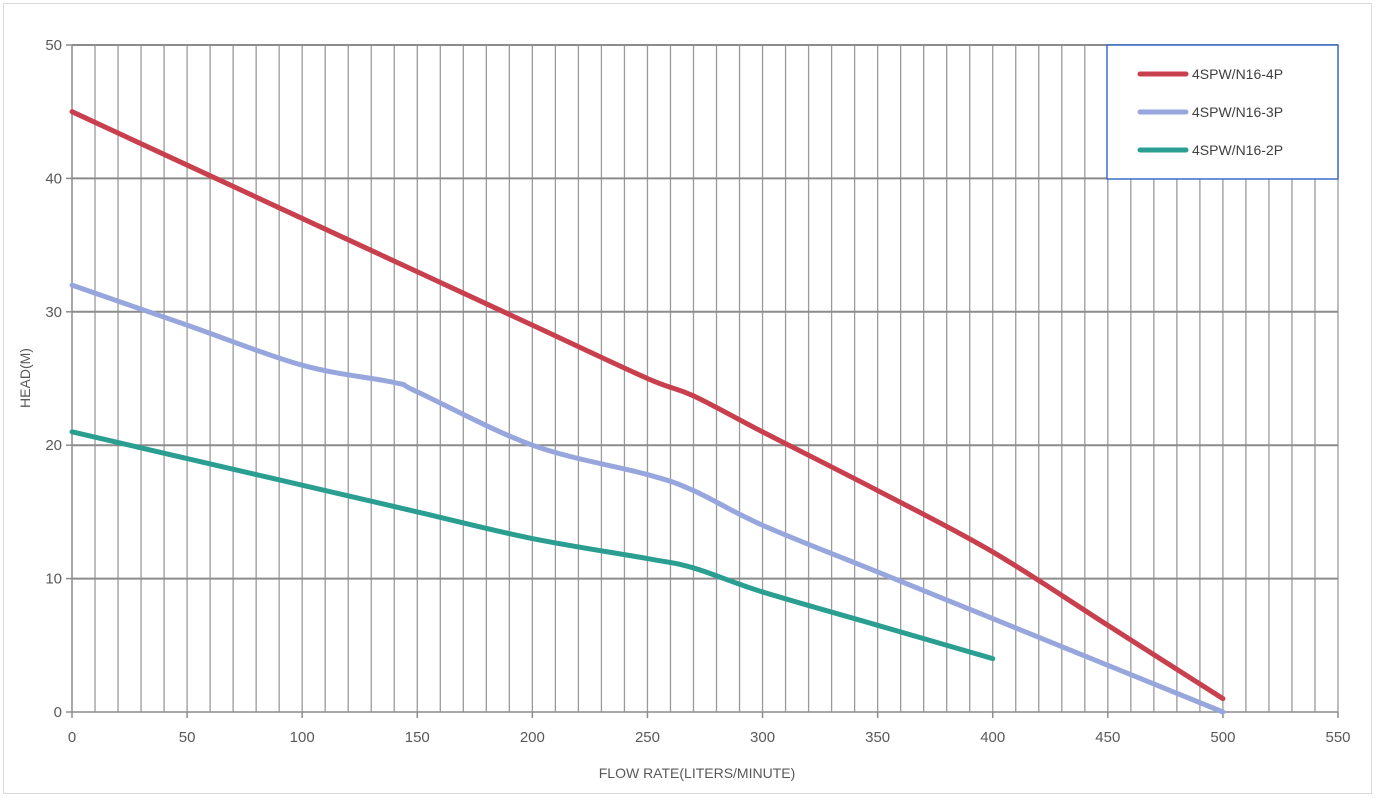 The height and width of the screenshot is (798, 1377). Describe the element at coordinates (1222, 737) in the screenshot. I see `x-tick-label: 500` at that location.